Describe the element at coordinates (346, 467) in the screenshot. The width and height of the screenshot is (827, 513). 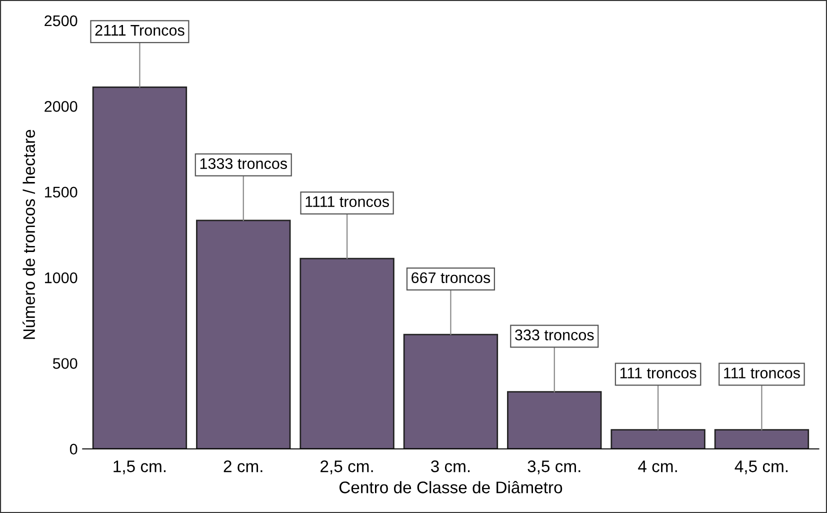
I see `x-tick-label: 2,5 cm.` at that location.